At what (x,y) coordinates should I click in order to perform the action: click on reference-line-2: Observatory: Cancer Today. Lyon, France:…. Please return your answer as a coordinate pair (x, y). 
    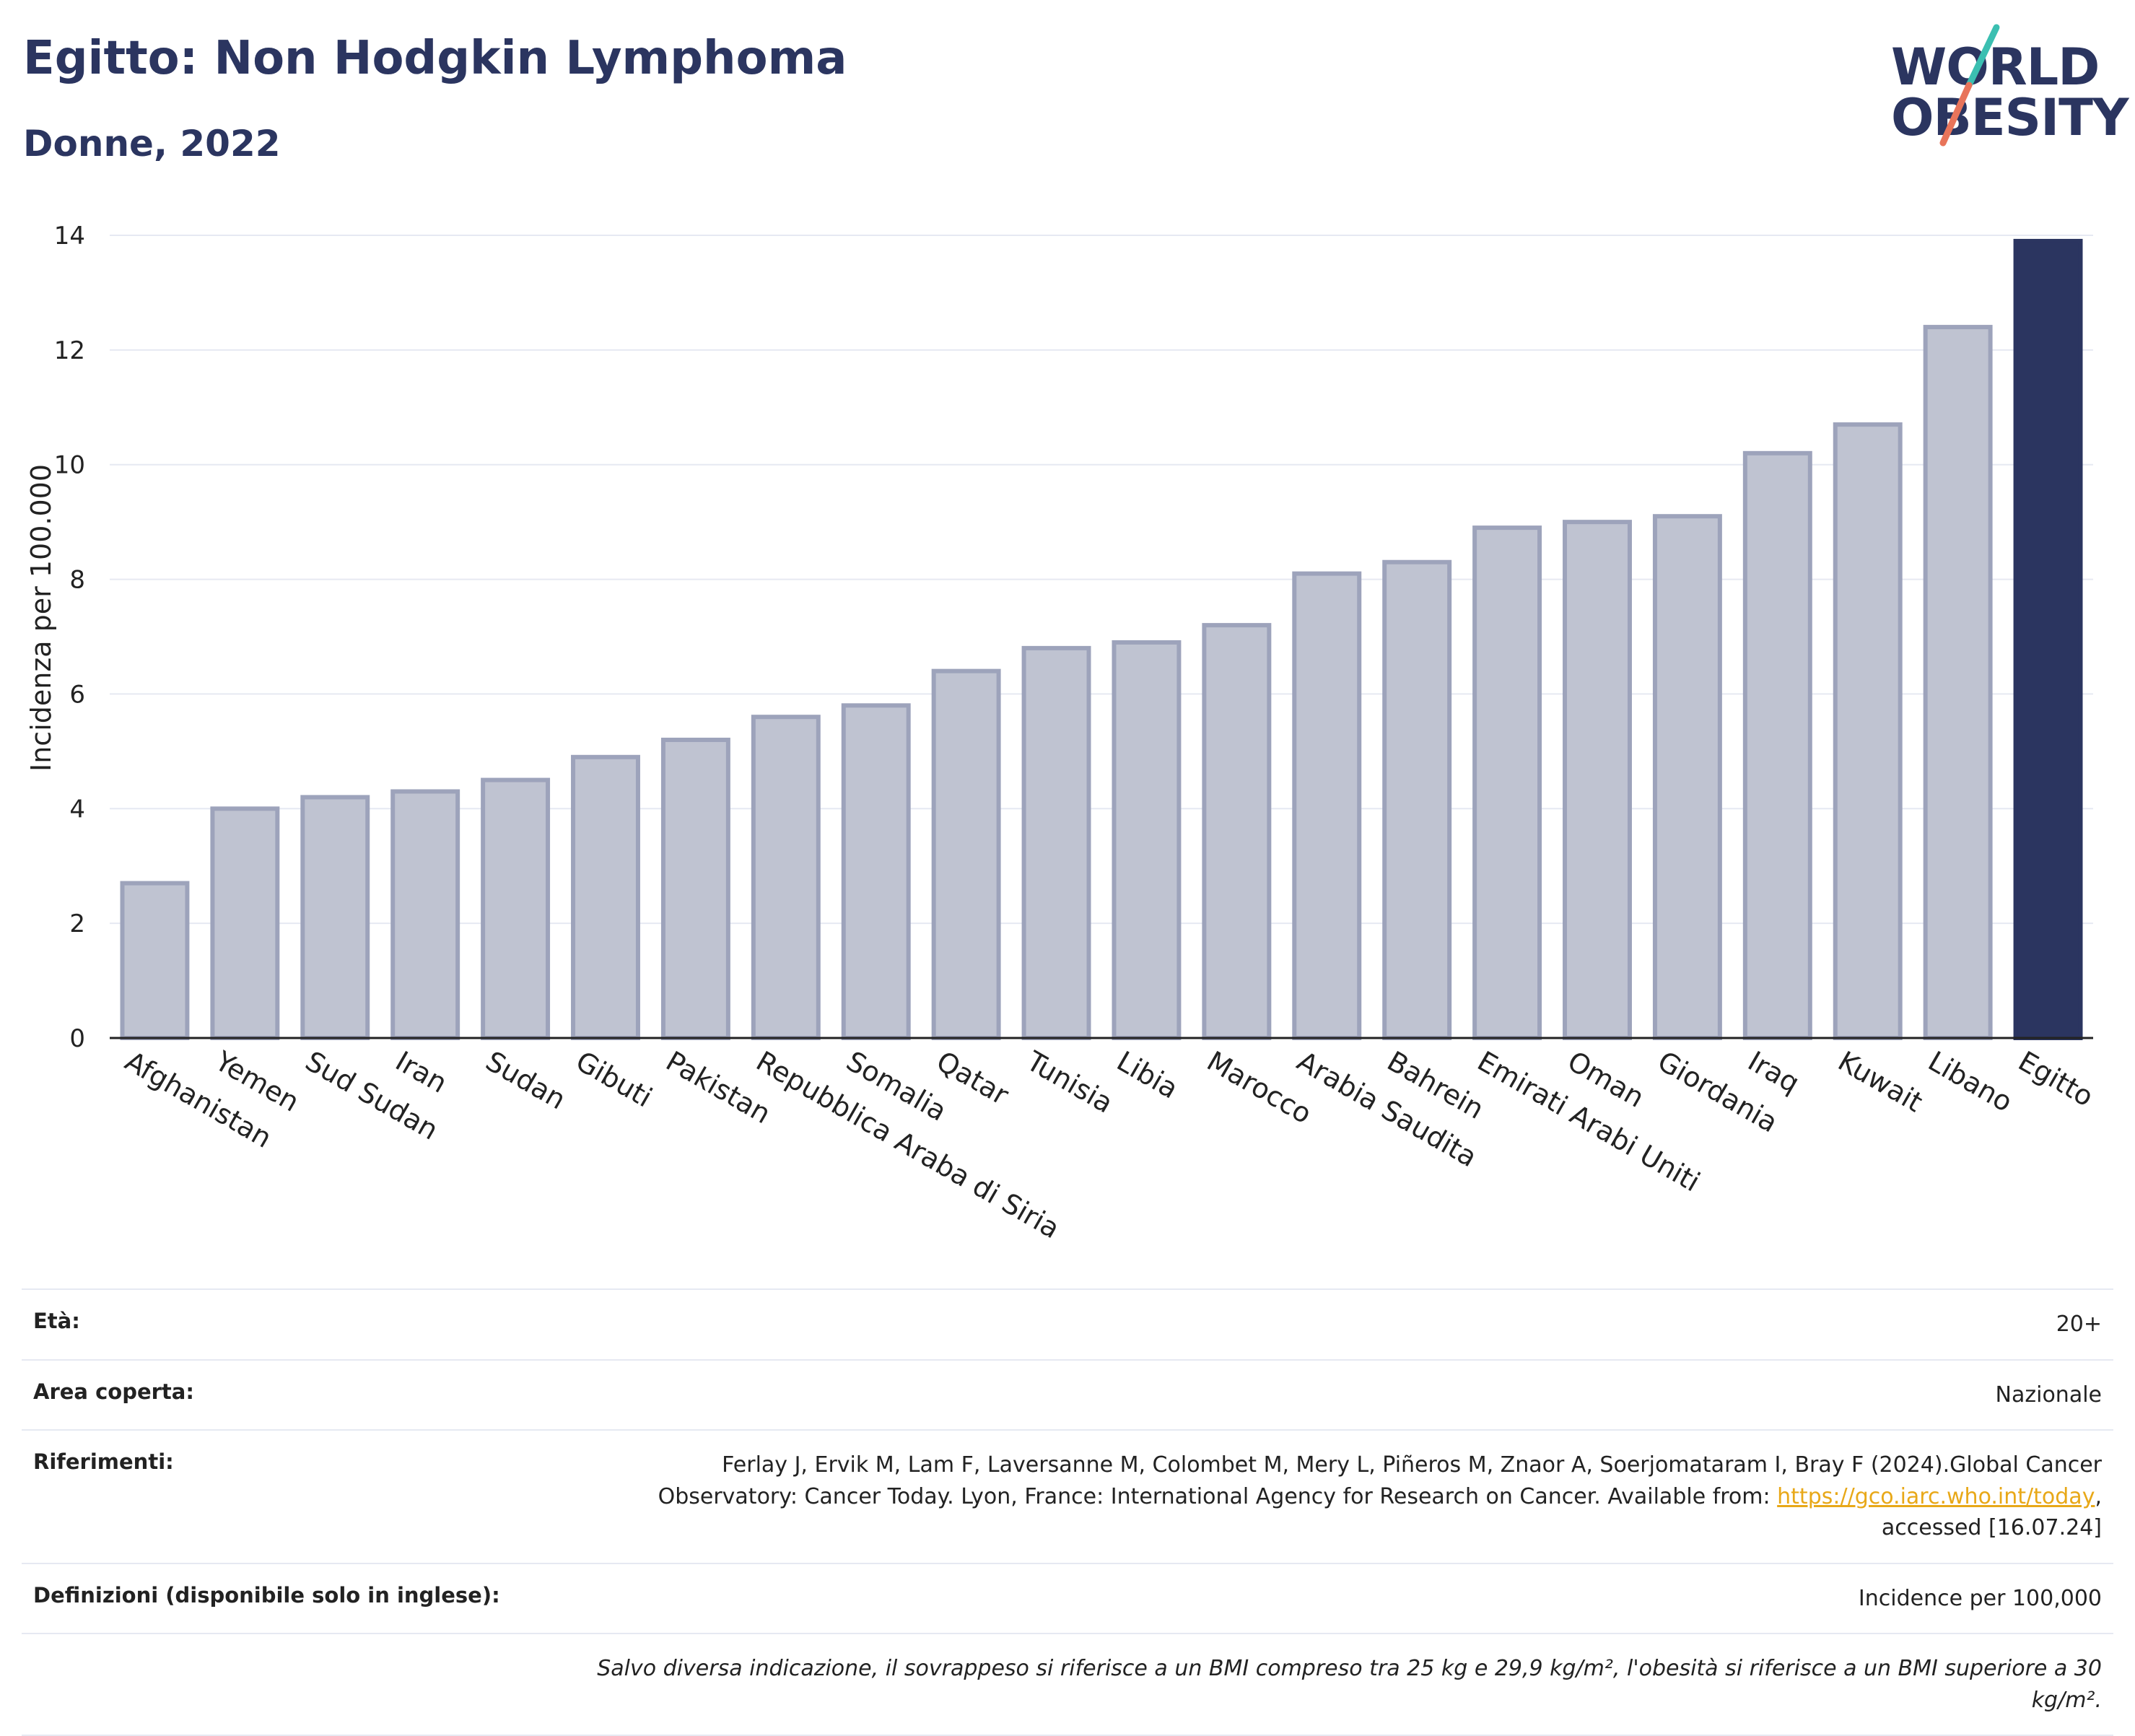
    Looking at the image, I should click on (1218, 1496).